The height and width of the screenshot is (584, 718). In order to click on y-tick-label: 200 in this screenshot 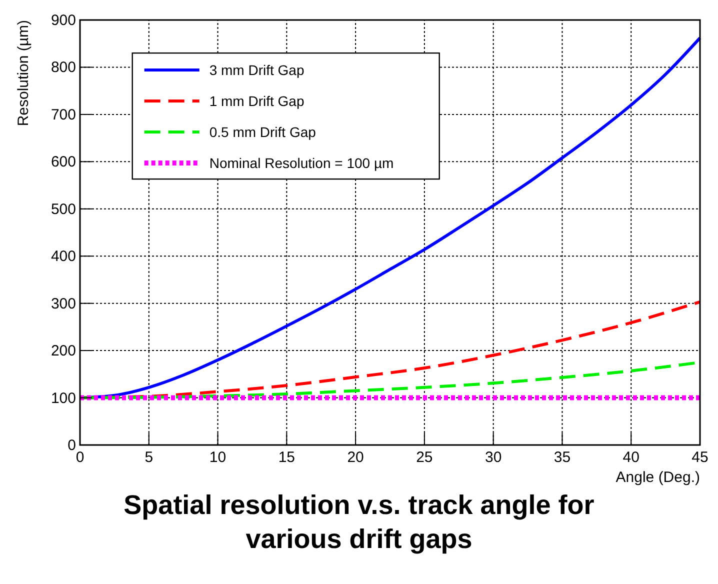, I will do `click(63, 351)`.